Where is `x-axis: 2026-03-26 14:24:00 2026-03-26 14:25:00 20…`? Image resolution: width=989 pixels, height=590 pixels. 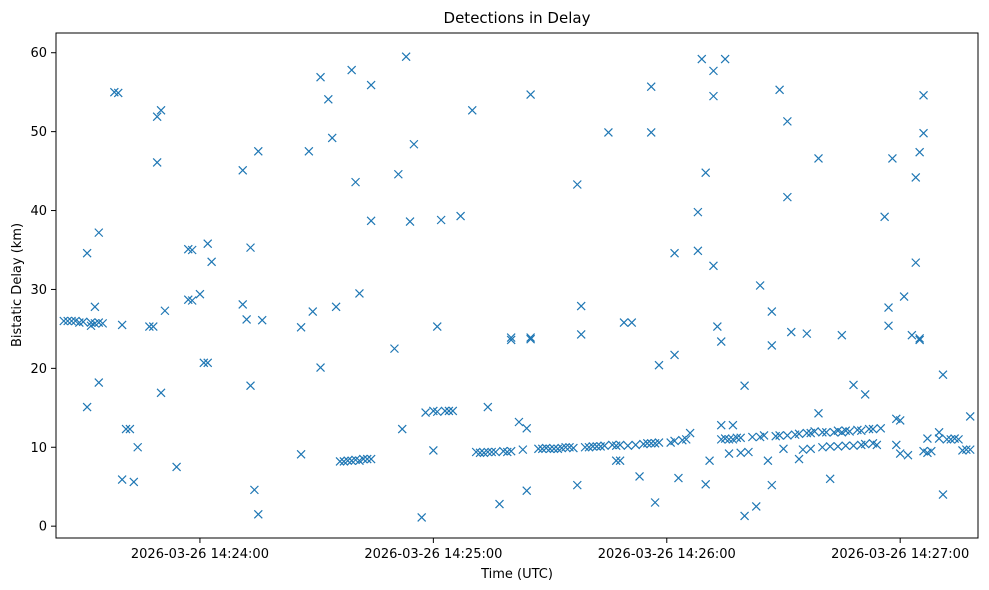 x-axis: 2026-03-26 14:24:00 2026-03-26 14:25:00 20… is located at coordinates (550, 550).